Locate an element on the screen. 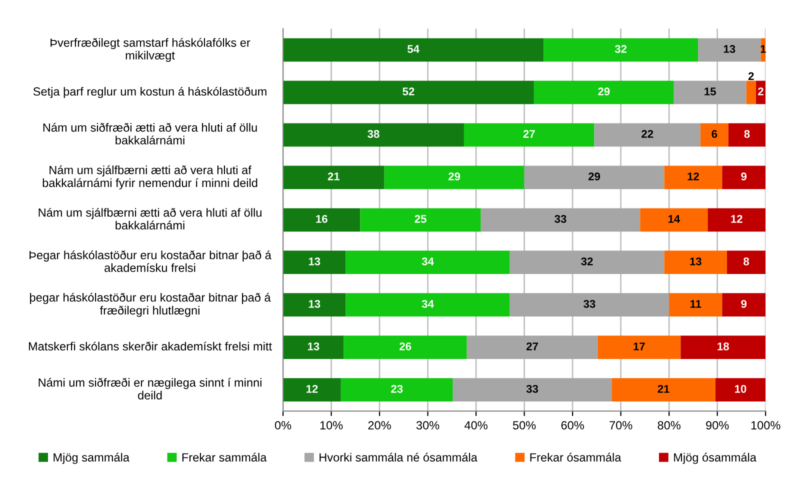 The image size is (795, 478). data-label: 26 is located at coordinates (406, 346).